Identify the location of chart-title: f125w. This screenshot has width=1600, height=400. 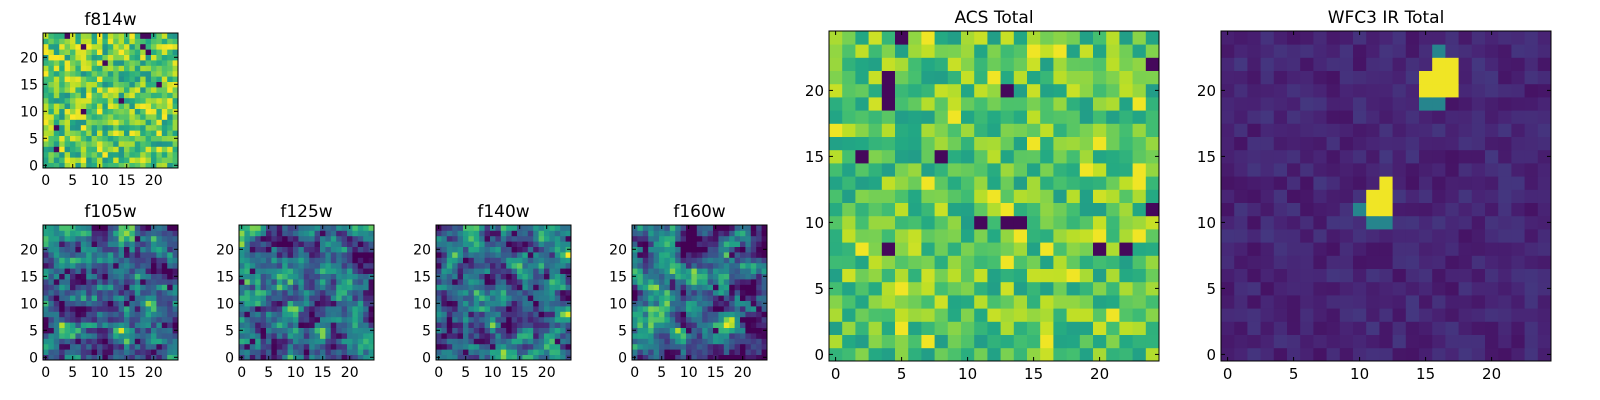
(306, 212).